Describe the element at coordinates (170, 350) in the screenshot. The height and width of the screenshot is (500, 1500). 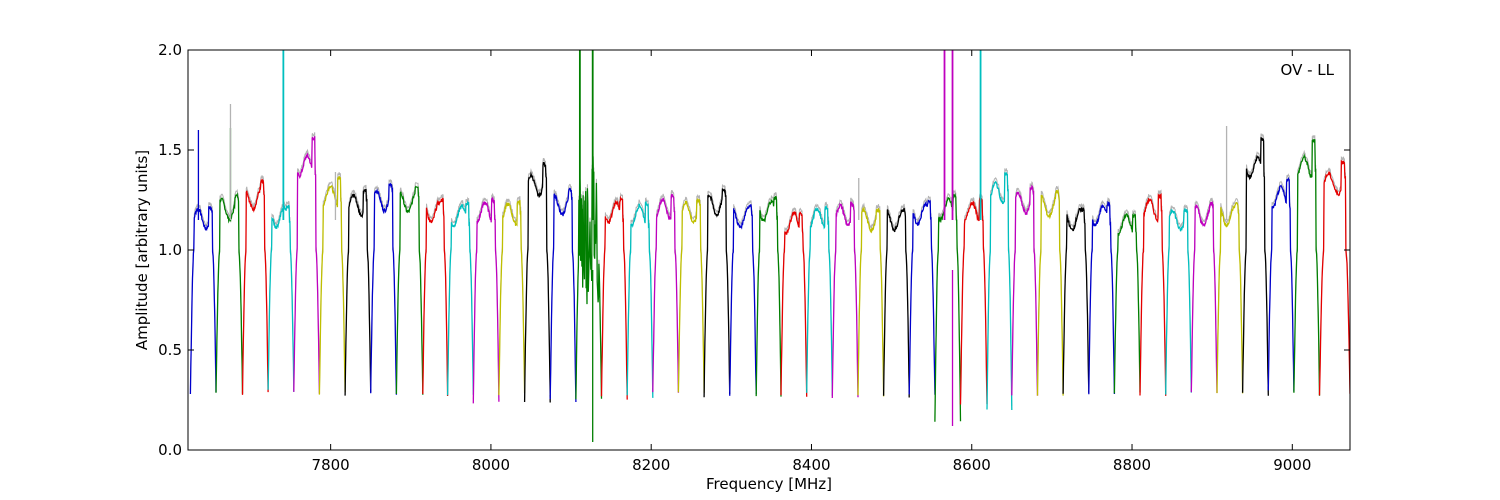
I see `y-tick-label: 0.5` at that location.